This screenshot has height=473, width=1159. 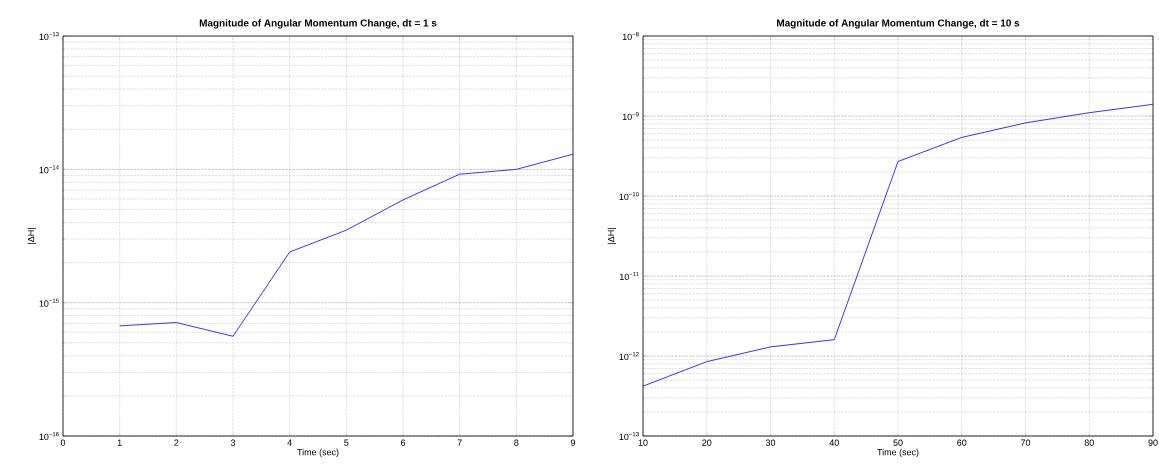 I want to click on x-tick-label: 4, so click(x=289, y=442).